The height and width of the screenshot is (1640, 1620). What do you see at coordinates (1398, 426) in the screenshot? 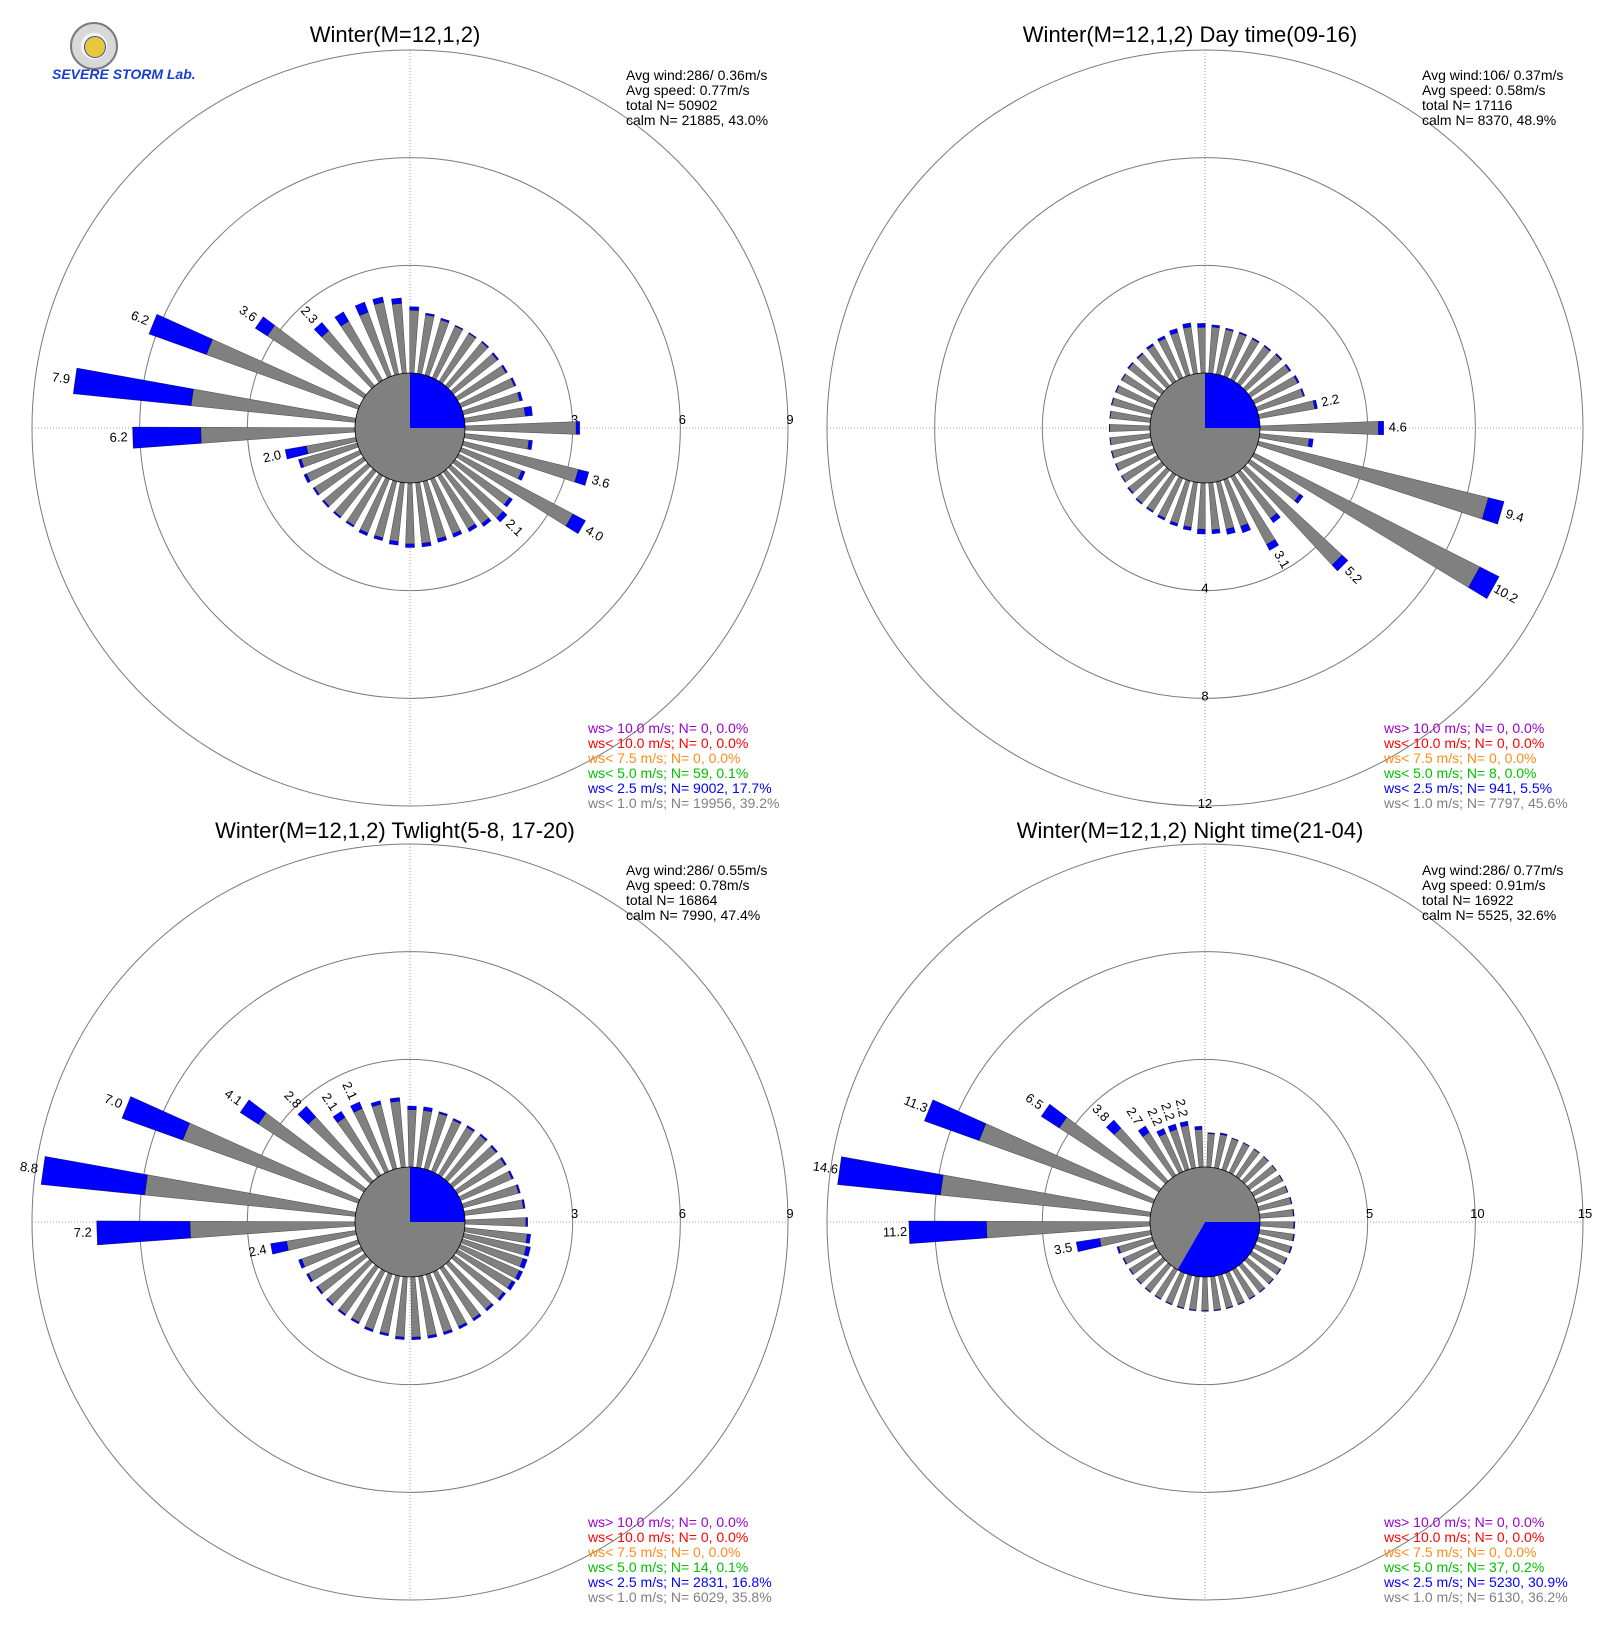
I see `petal-value-label: 4.6` at bounding box center [1398, 426].